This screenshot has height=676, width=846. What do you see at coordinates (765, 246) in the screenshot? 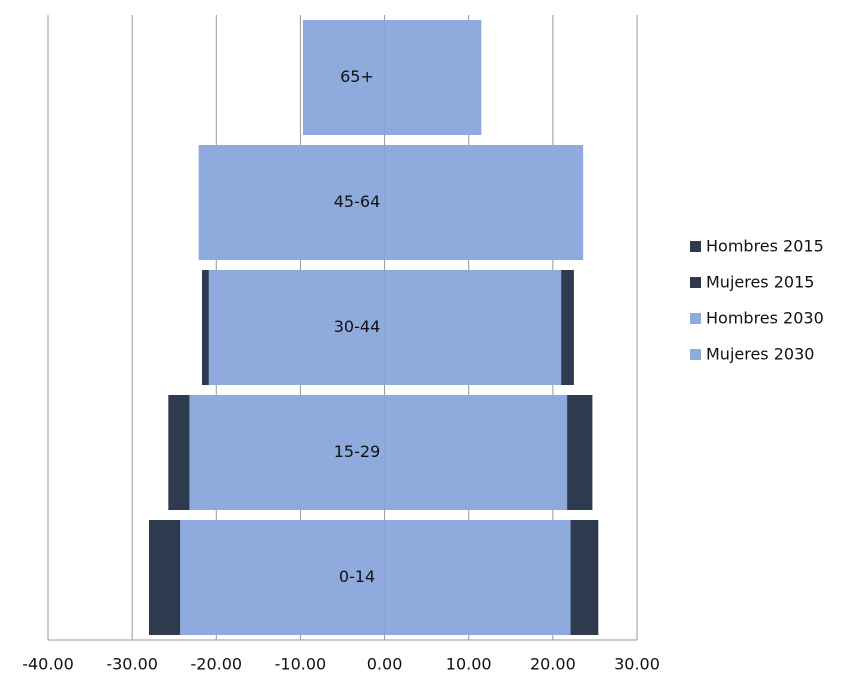
I see `legend-label: Hombres 2015` at bounding box center [765, 246].